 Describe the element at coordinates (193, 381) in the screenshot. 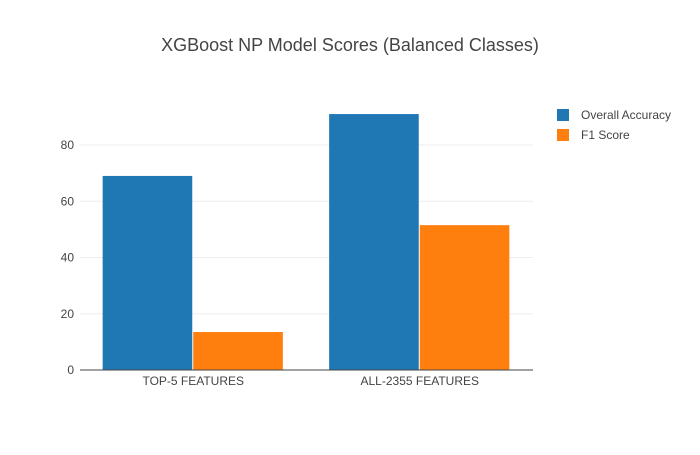

I see `x-tick-label: TOP-5 FEATURES` at that location.